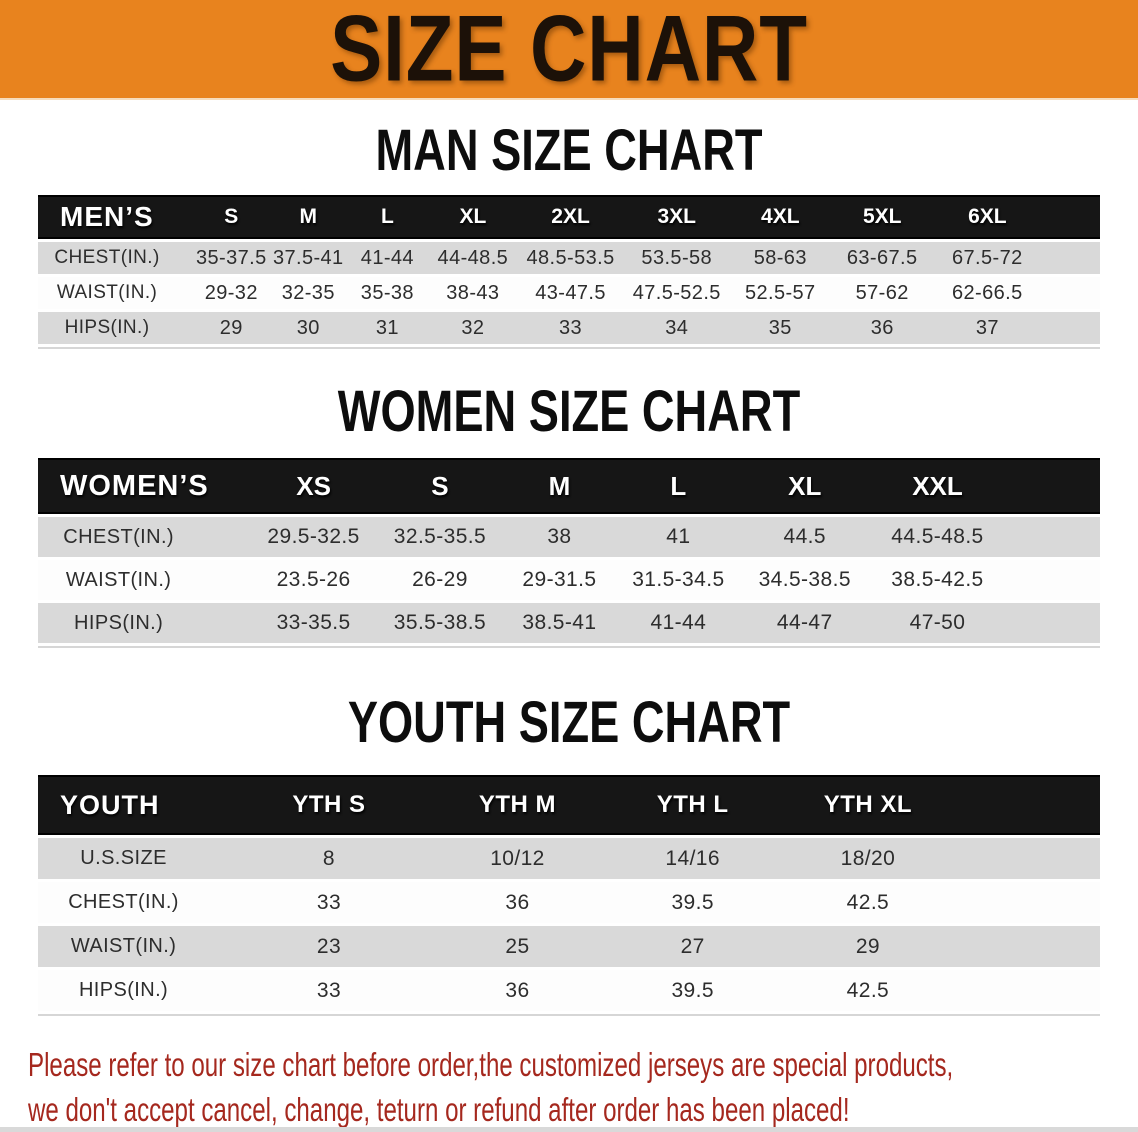 This screenshot has width=1138, height=1132. I want to click on size-value-cell: 52.5-57, so click(780, 293).